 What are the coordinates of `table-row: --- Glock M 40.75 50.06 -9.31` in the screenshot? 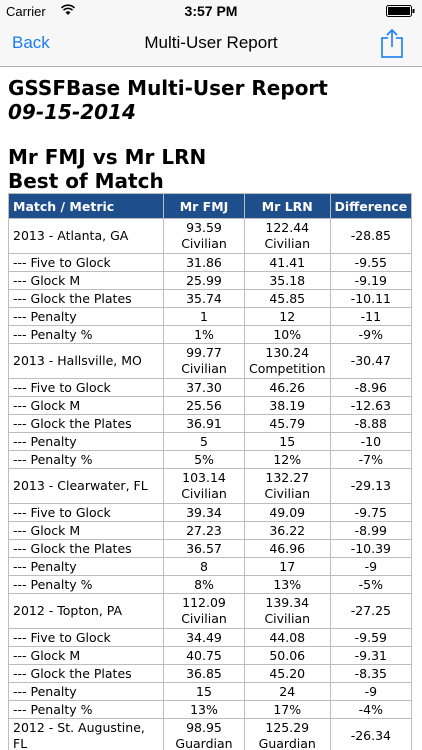 It's located at (210, 655).